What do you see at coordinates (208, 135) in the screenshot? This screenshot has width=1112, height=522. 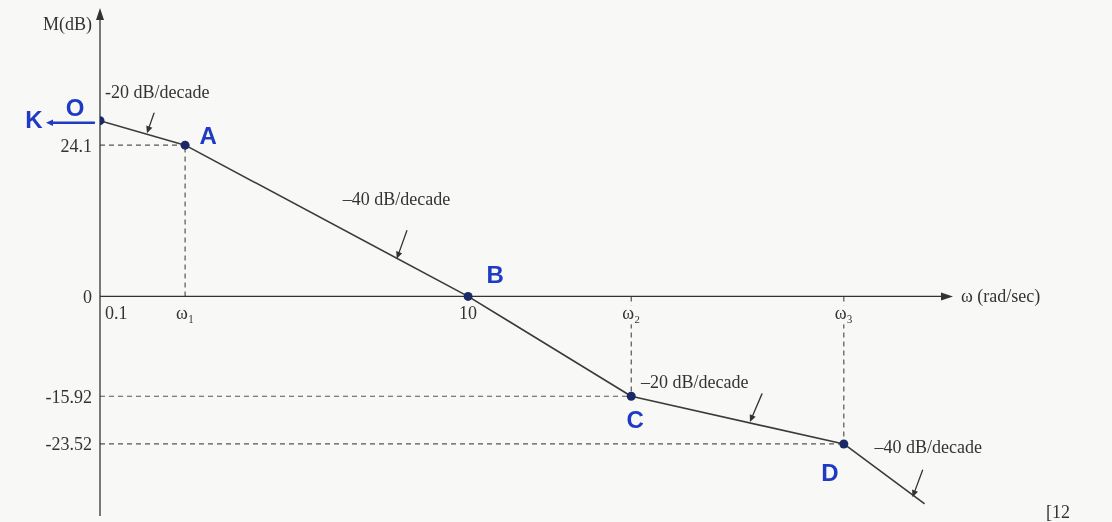 I see `annotation: A` at bounding box center [208, 135].